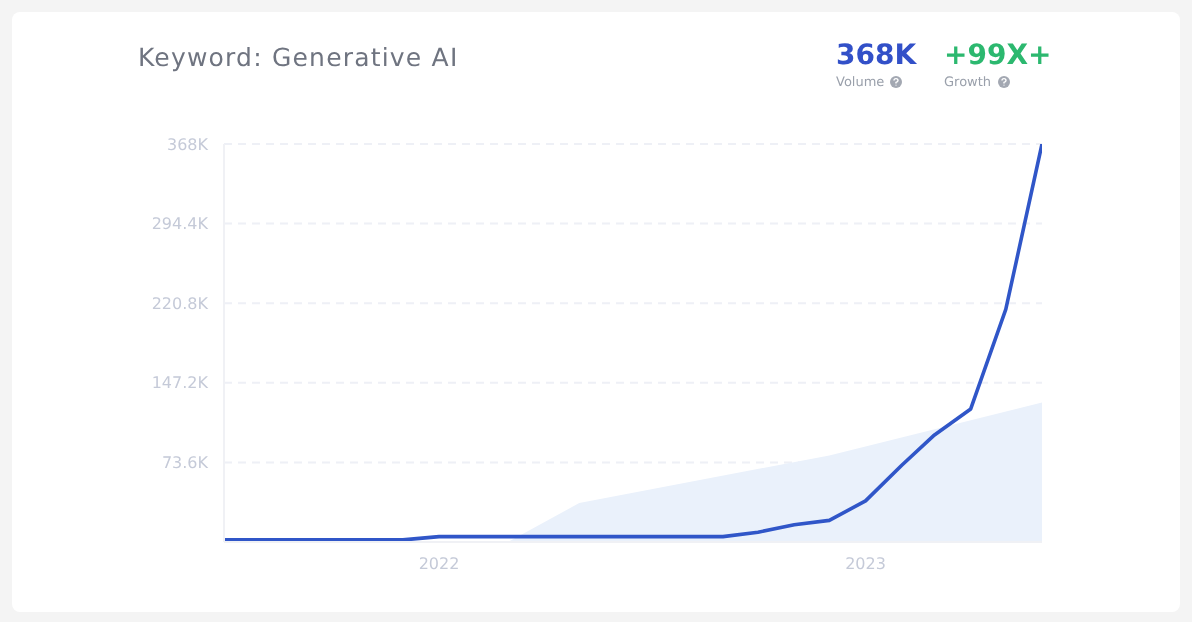 This screenshot has width=1192, height=622. I want to click on x-tick-label: 2023, so click(865, 564).